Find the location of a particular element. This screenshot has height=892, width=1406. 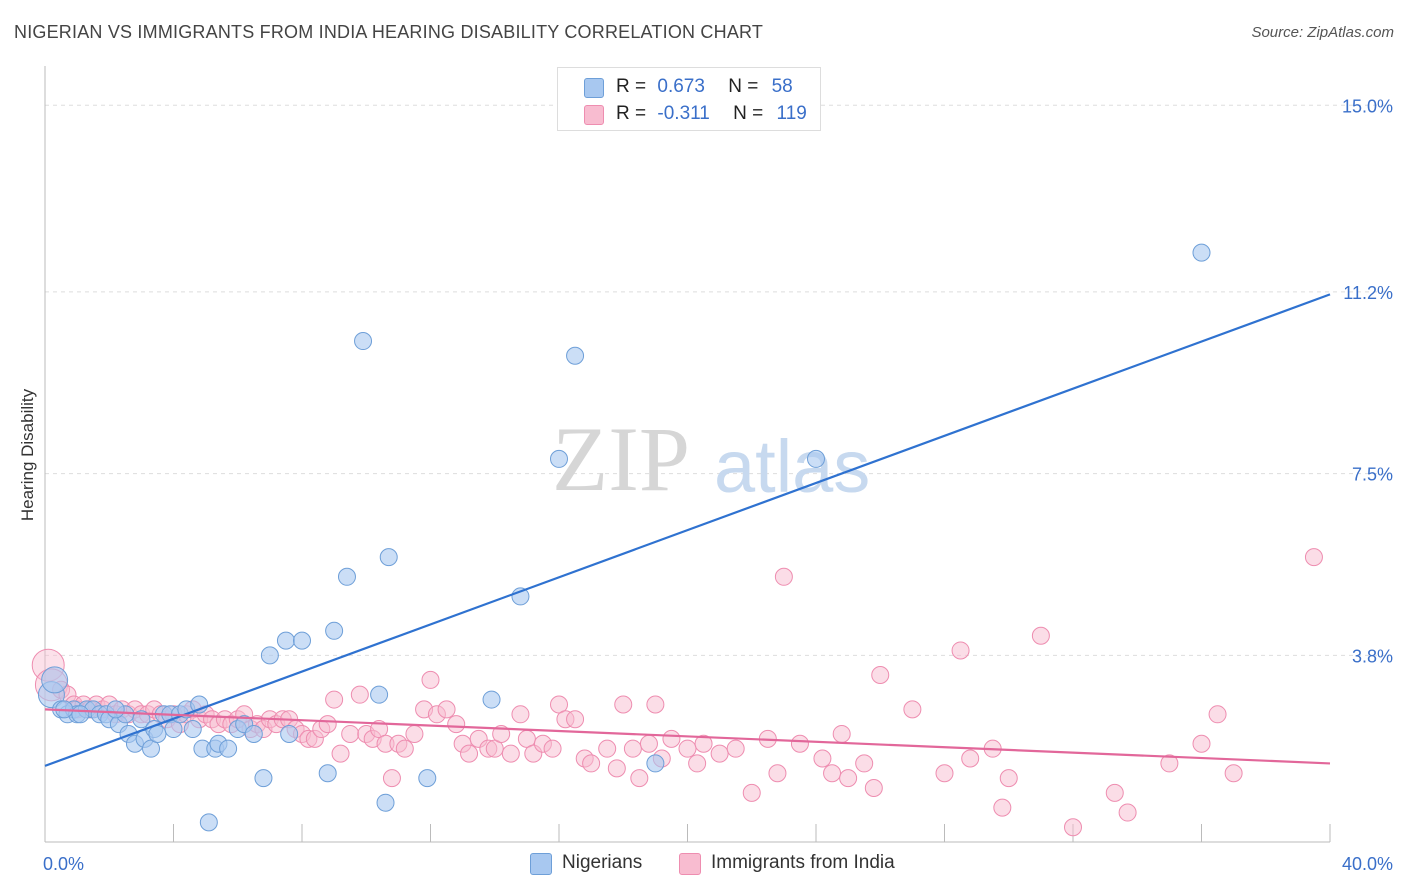

legend-n-nigerians: 58 is located at coordinates (782, 86).